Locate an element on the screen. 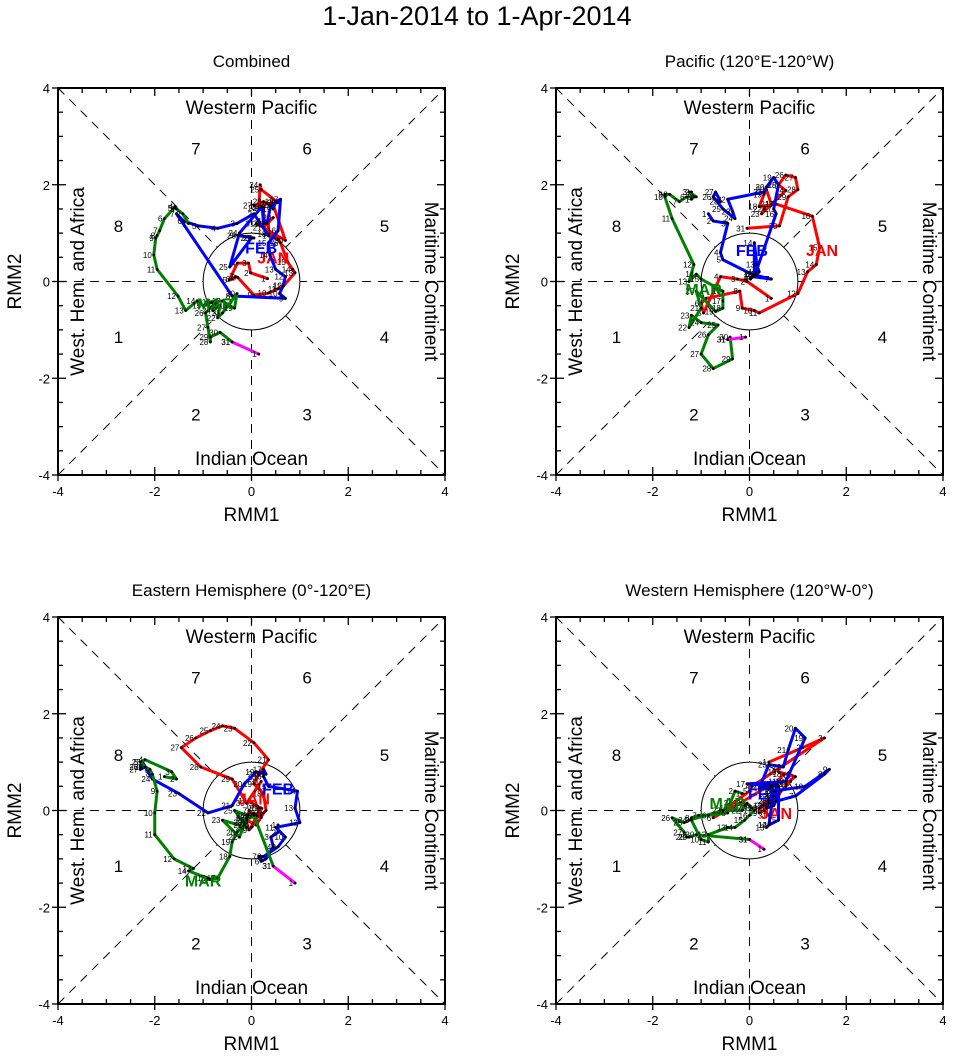 This screenshot has width=954, height=1060. phase-label: 5 is located at coordinates (882, 226).